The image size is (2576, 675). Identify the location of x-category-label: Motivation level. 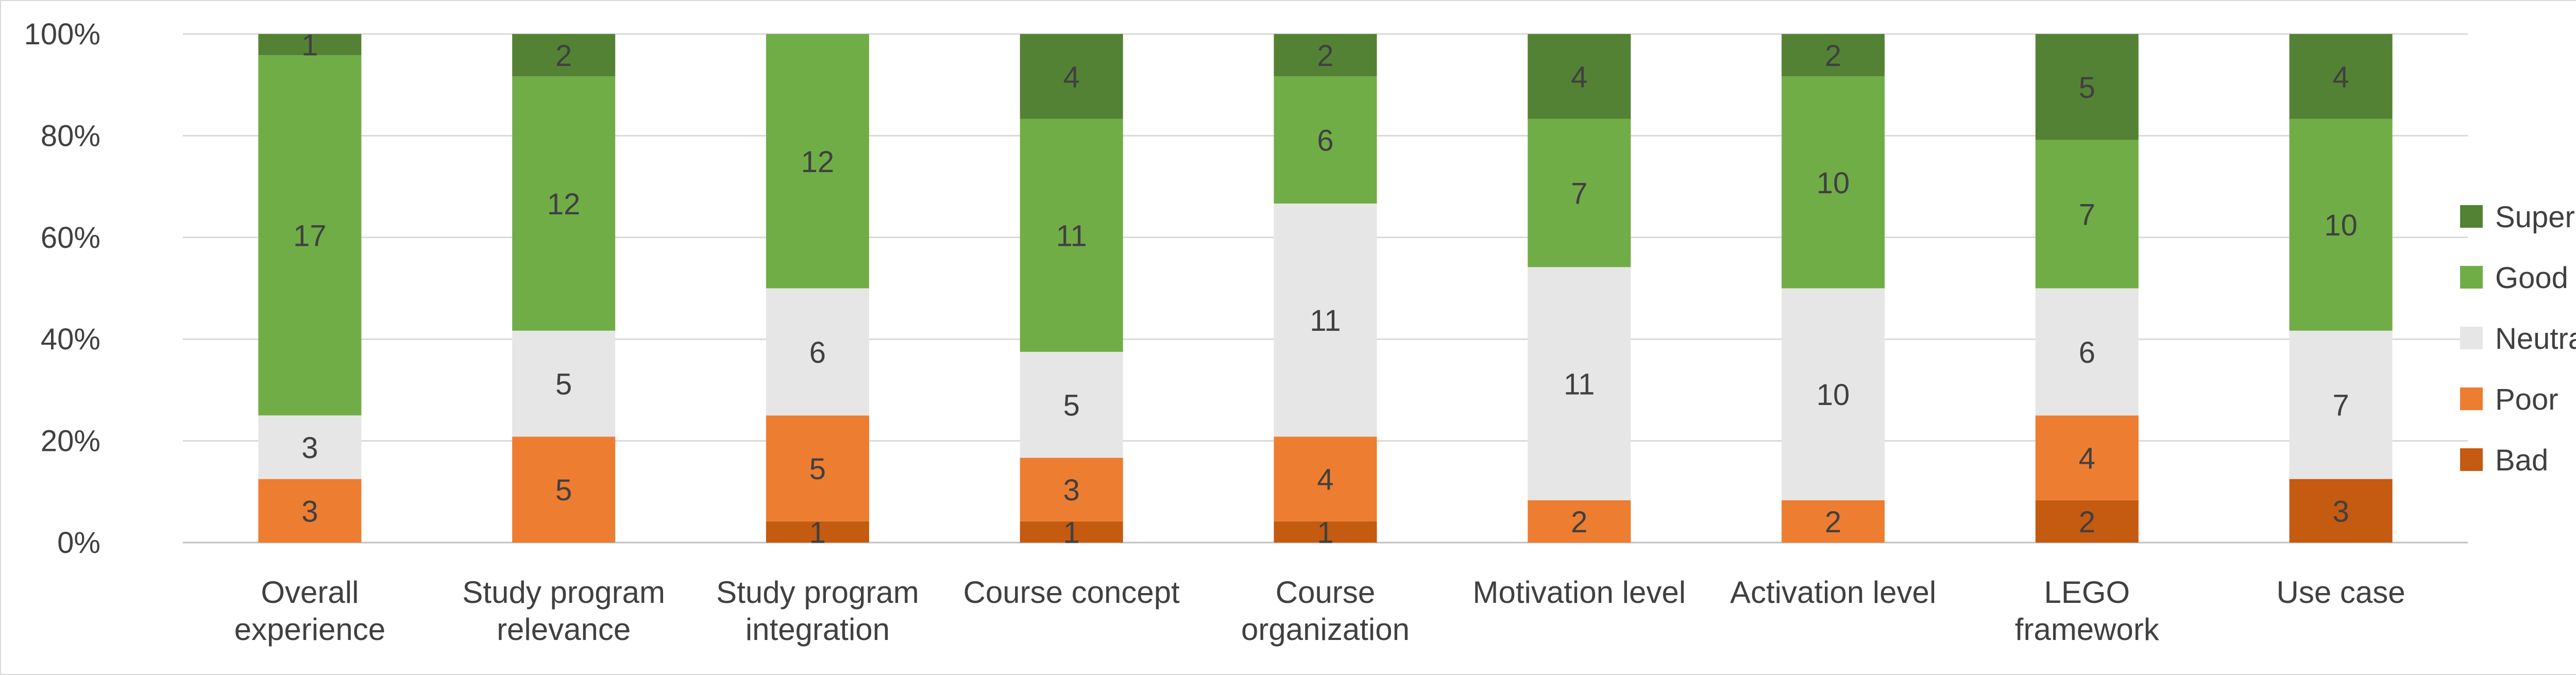
(1579, 592).